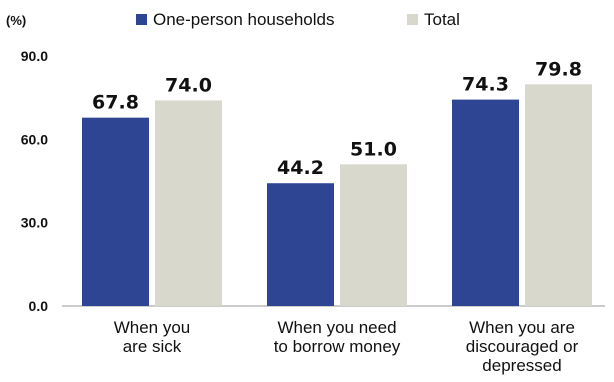  What do you see at coordinates (34, 56) in the screenshot?
I see `y-tick-label: 90.0` at bounding box center [34, 56].